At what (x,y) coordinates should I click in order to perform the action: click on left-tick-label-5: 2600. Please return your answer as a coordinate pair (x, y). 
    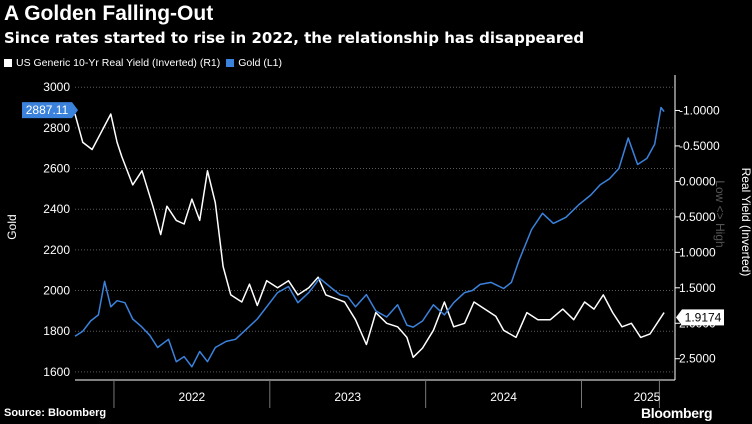
    Looking at the image, I should click on (56, 169).